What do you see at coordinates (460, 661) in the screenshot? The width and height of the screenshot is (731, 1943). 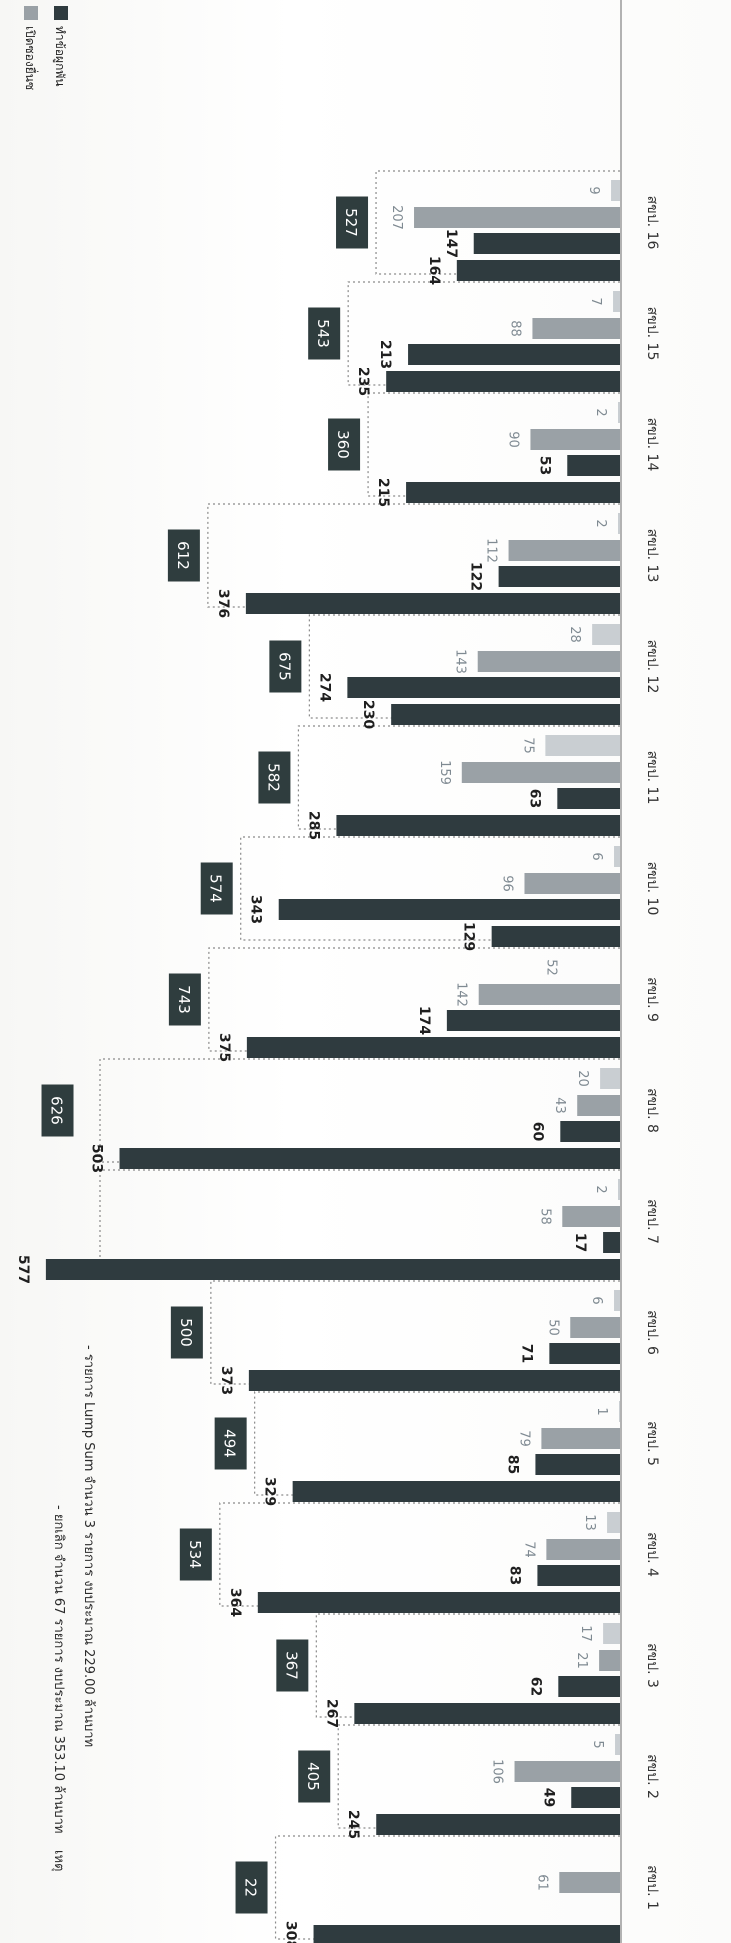 I see `value-label-series-2-cat-12: 143` at bounding box center [460, 661].